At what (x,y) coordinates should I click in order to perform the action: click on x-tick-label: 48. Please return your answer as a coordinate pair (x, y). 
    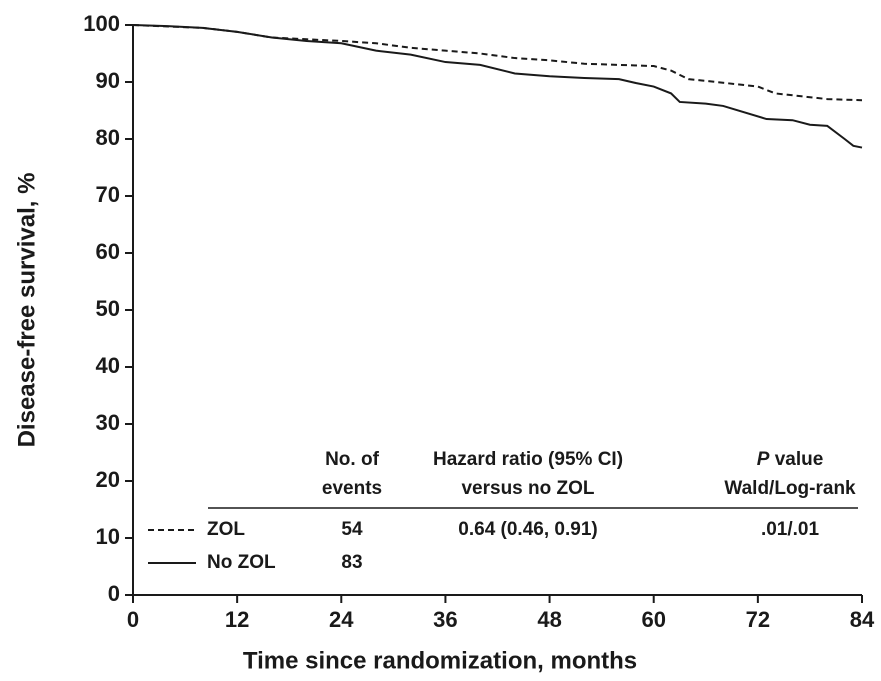
    Looking at the image, I should click on (549, 619).